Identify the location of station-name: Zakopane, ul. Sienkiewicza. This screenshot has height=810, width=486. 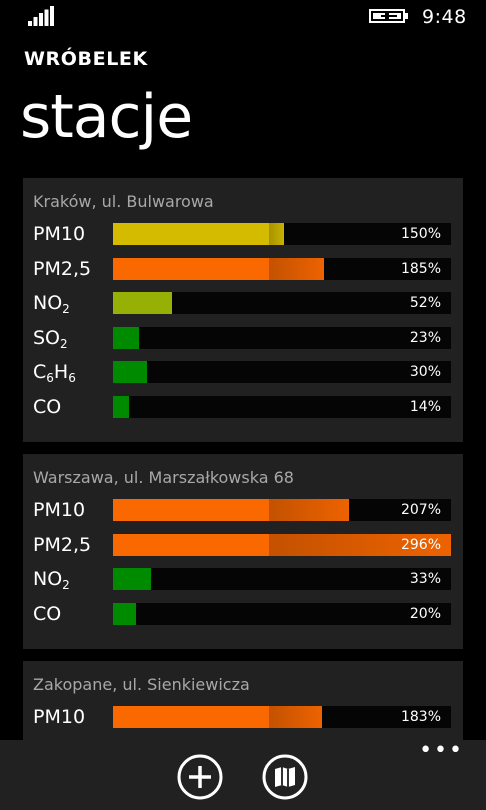
(141, 684).